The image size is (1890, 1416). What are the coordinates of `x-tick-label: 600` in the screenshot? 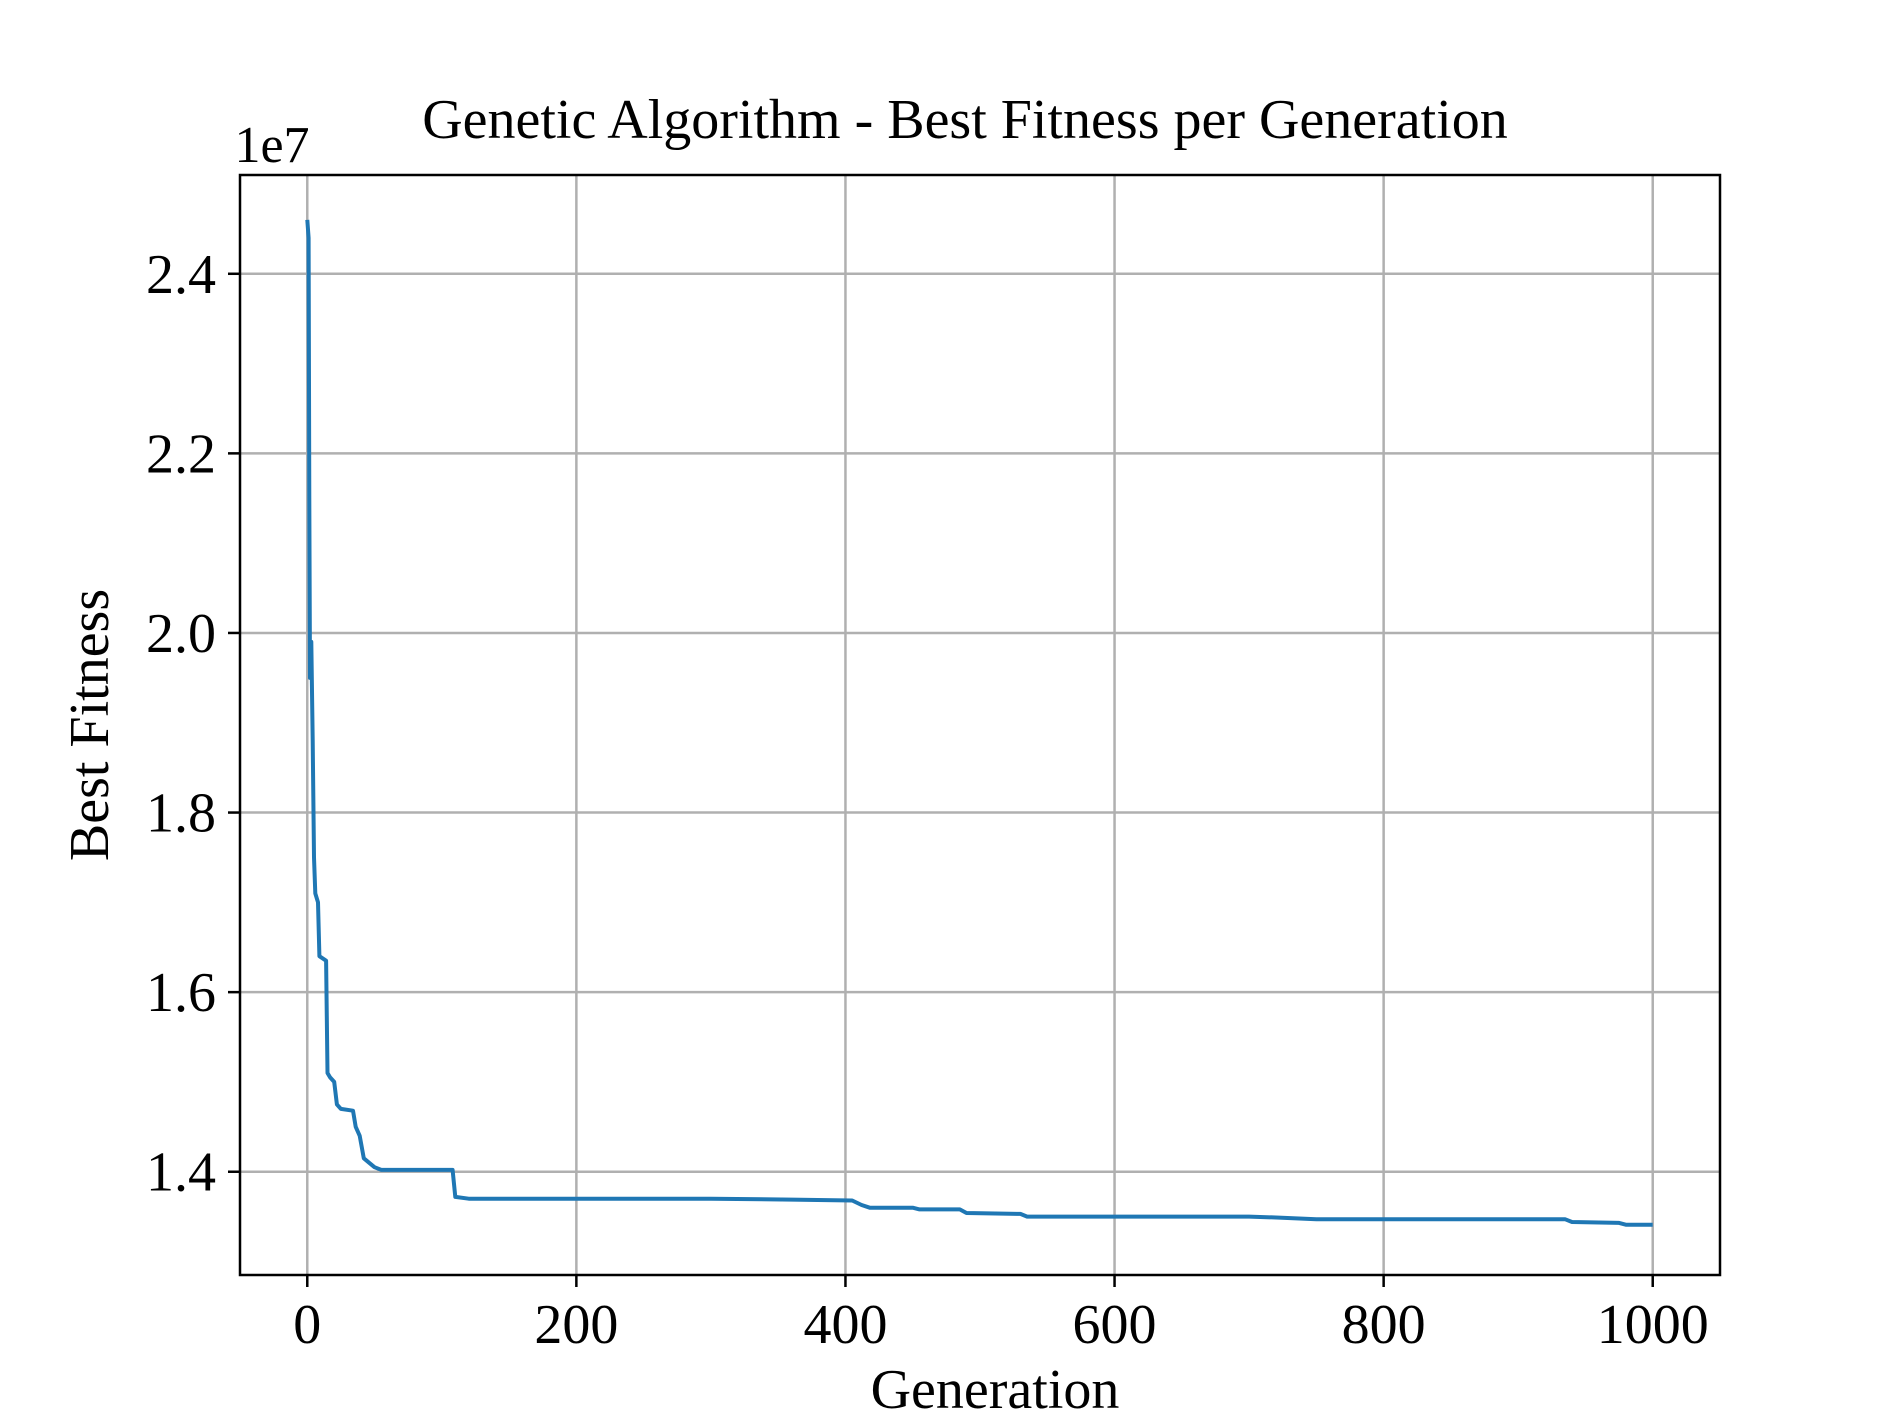 It's located at (1115, 1325).